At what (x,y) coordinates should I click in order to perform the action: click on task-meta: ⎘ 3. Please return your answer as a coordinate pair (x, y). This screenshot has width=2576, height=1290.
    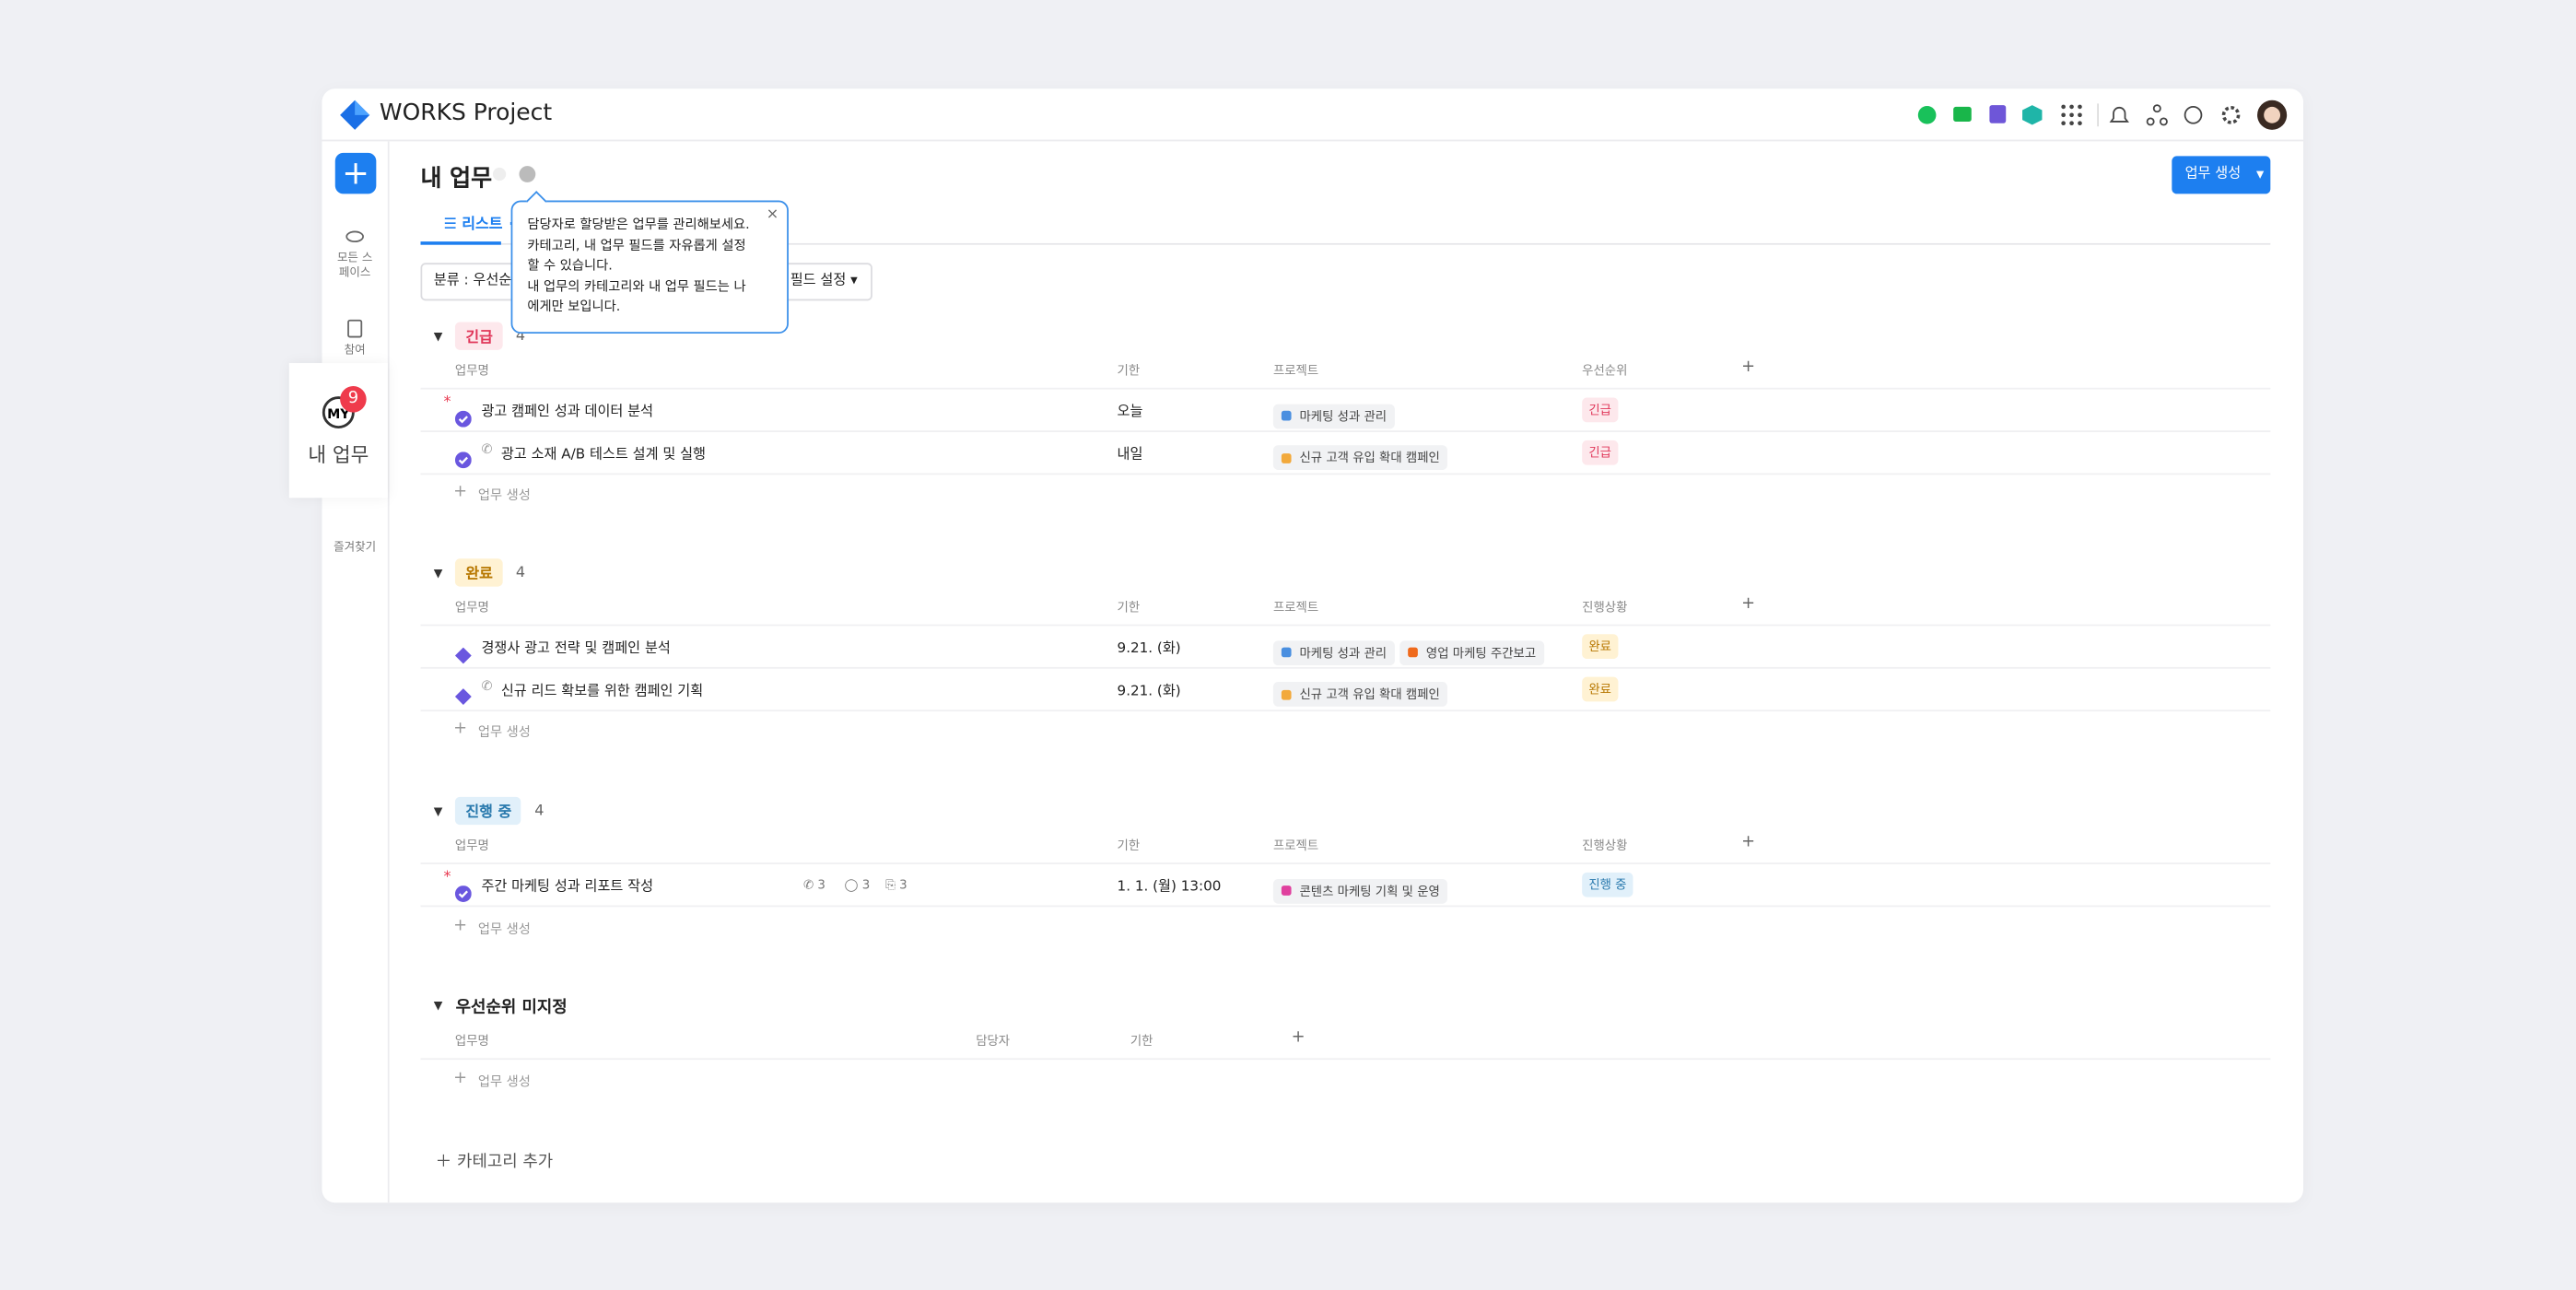
    Looking at the image, I should click on (896, 884).